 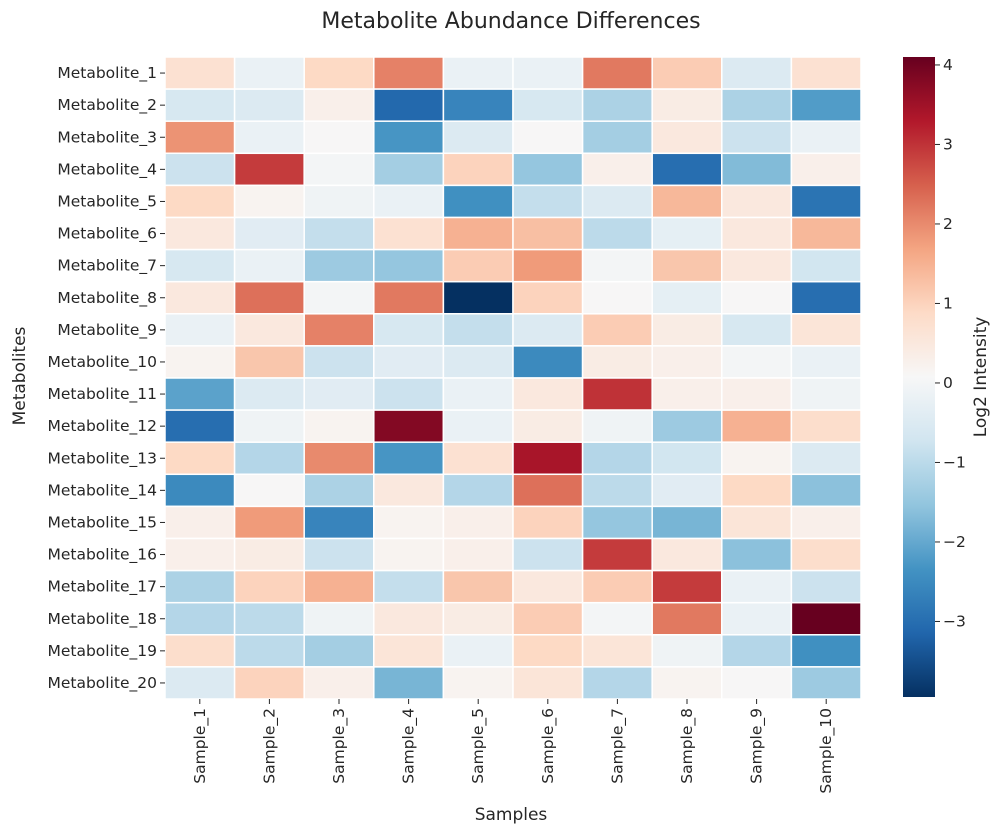 I want to click on row-tick-label: Metabolite_5, so click(x=107, y=201).